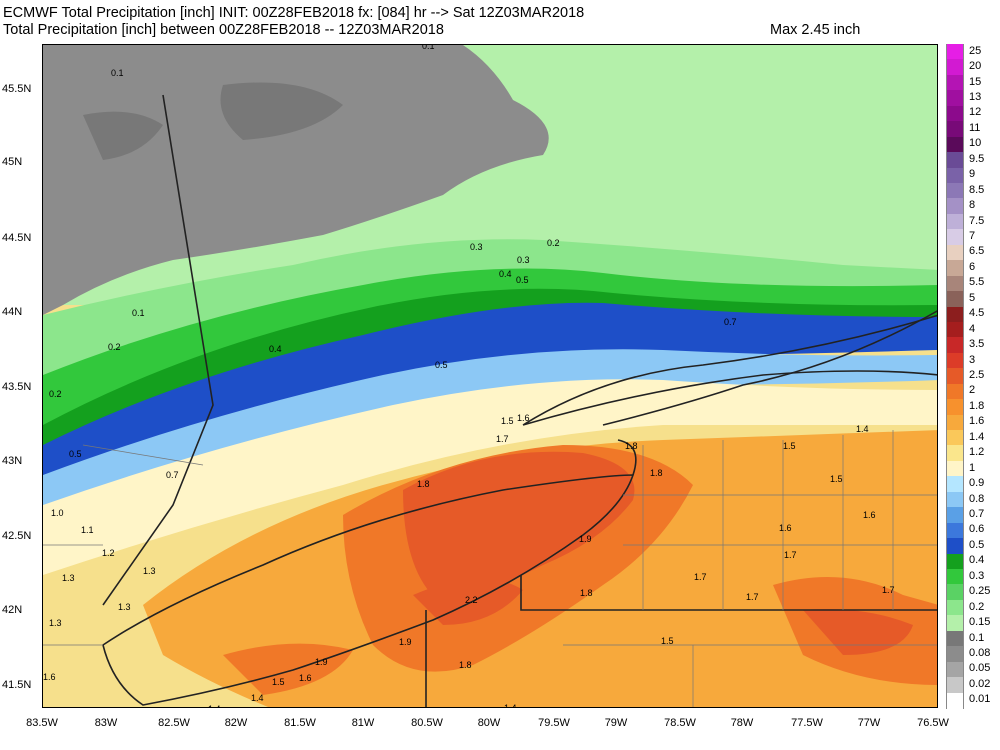  What do you see at coordinates (321, 662) in the screenshot?
I see `contour-label: 1.9` at bounding box center [321, 662].